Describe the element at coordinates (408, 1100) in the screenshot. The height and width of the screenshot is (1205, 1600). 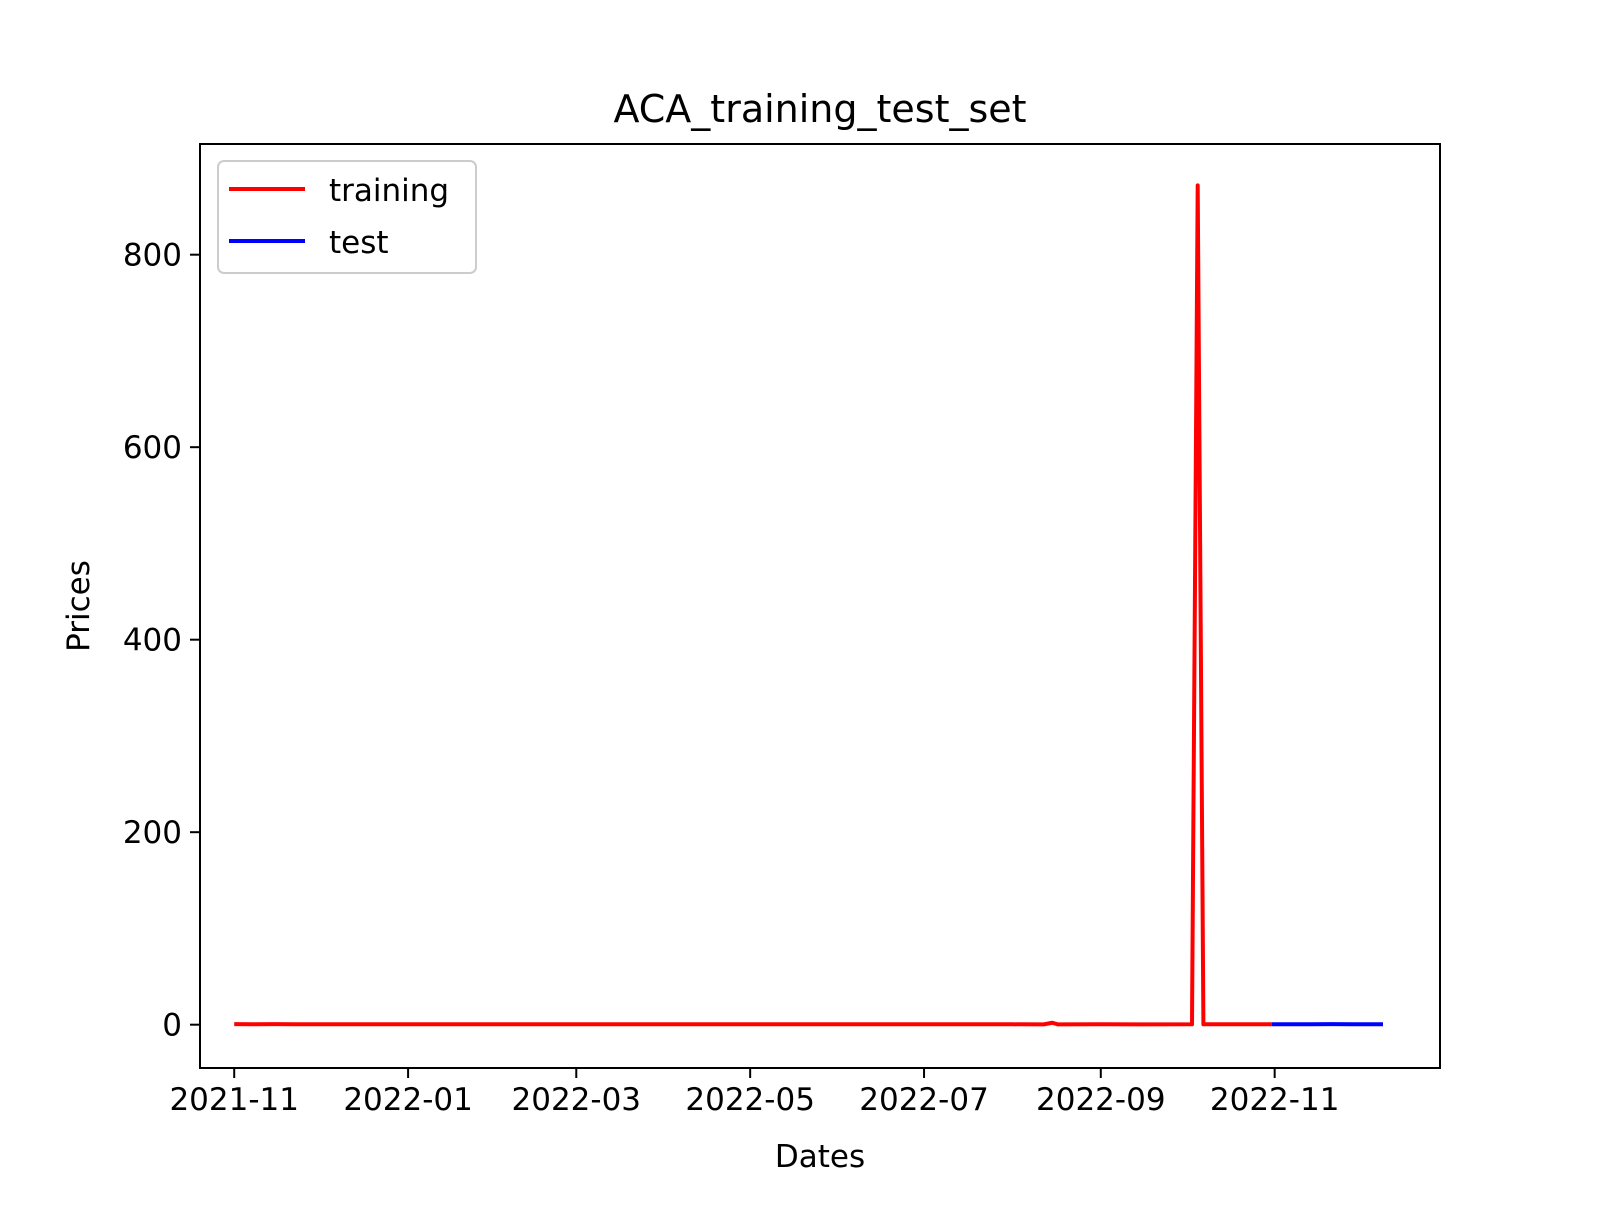
I see `x-tick-label: 2022-01` at that location.